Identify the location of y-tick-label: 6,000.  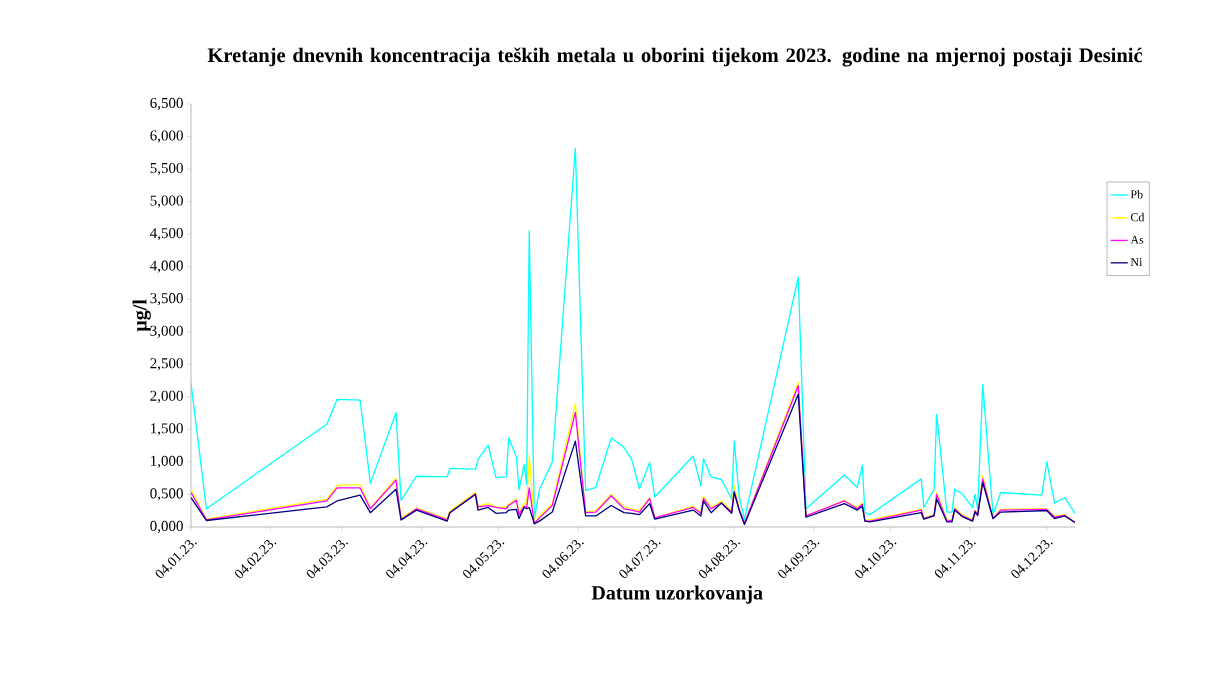
(166, 136).